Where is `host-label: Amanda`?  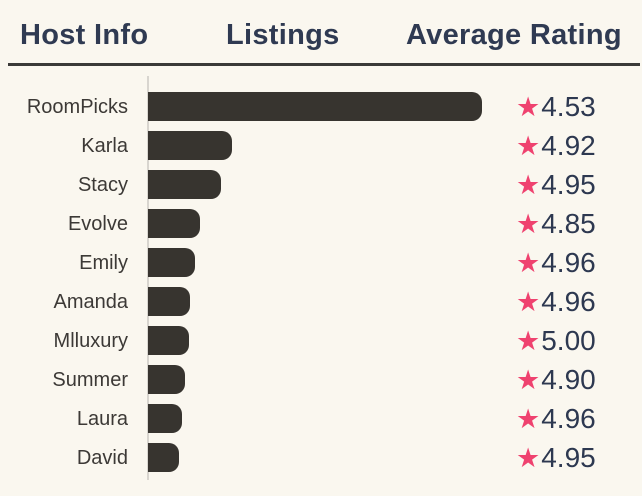
host-label: Amanda is located at coordinates (91, 302).